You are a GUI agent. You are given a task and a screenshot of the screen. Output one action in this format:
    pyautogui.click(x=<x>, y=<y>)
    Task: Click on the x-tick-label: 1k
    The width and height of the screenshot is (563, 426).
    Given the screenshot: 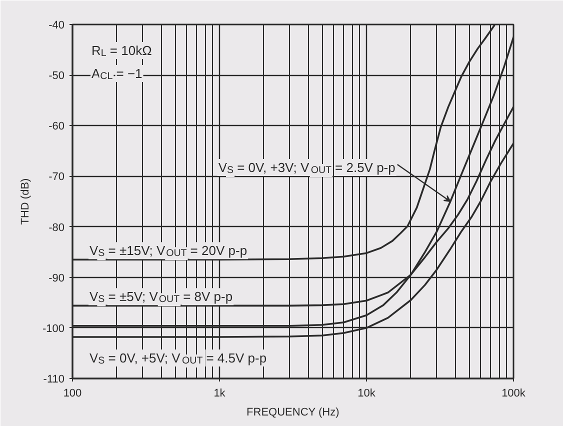 What is the action you would take?
    pyautogui.click(x=220, y=394)
    